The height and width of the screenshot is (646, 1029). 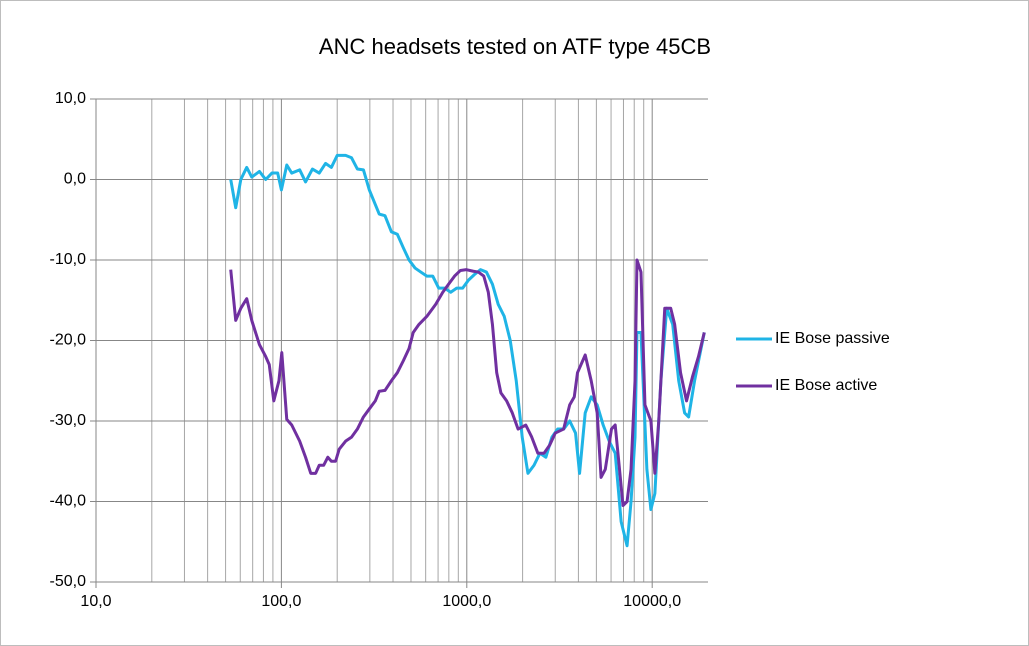 I want to click on y-tick-label: 10,0, so click(x=70, y=98).